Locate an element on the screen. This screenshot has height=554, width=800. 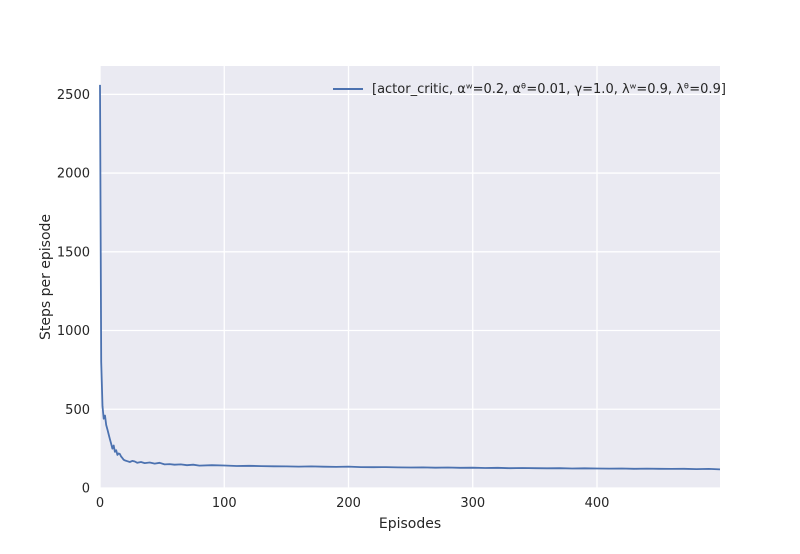
y-tick-label: 2500 is located at coordinates (73, 95).